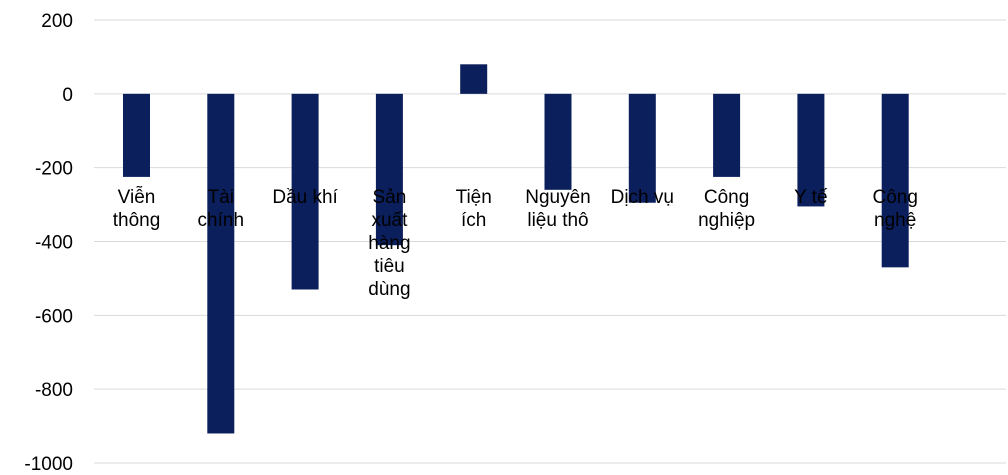  Describe the element at coordinates (54, 243) in the screenshot. I see `y-tick-label: -400` at that location.